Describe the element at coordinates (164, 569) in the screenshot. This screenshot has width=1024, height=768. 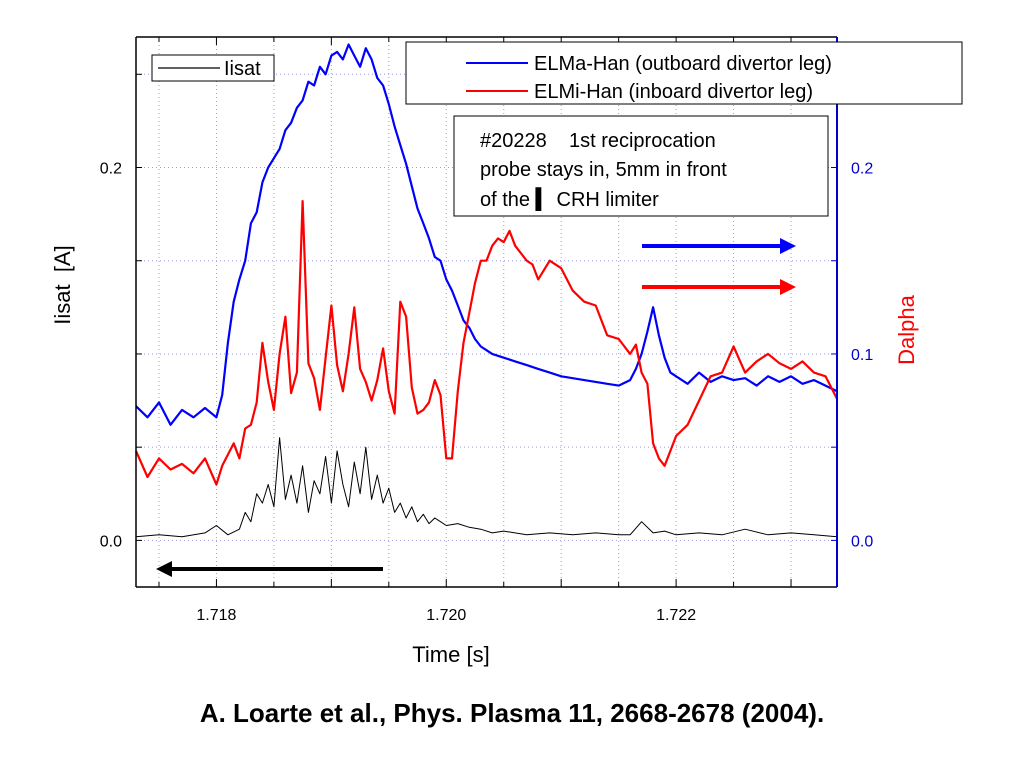
I see `iisat-arrow-head-icon` at that location.